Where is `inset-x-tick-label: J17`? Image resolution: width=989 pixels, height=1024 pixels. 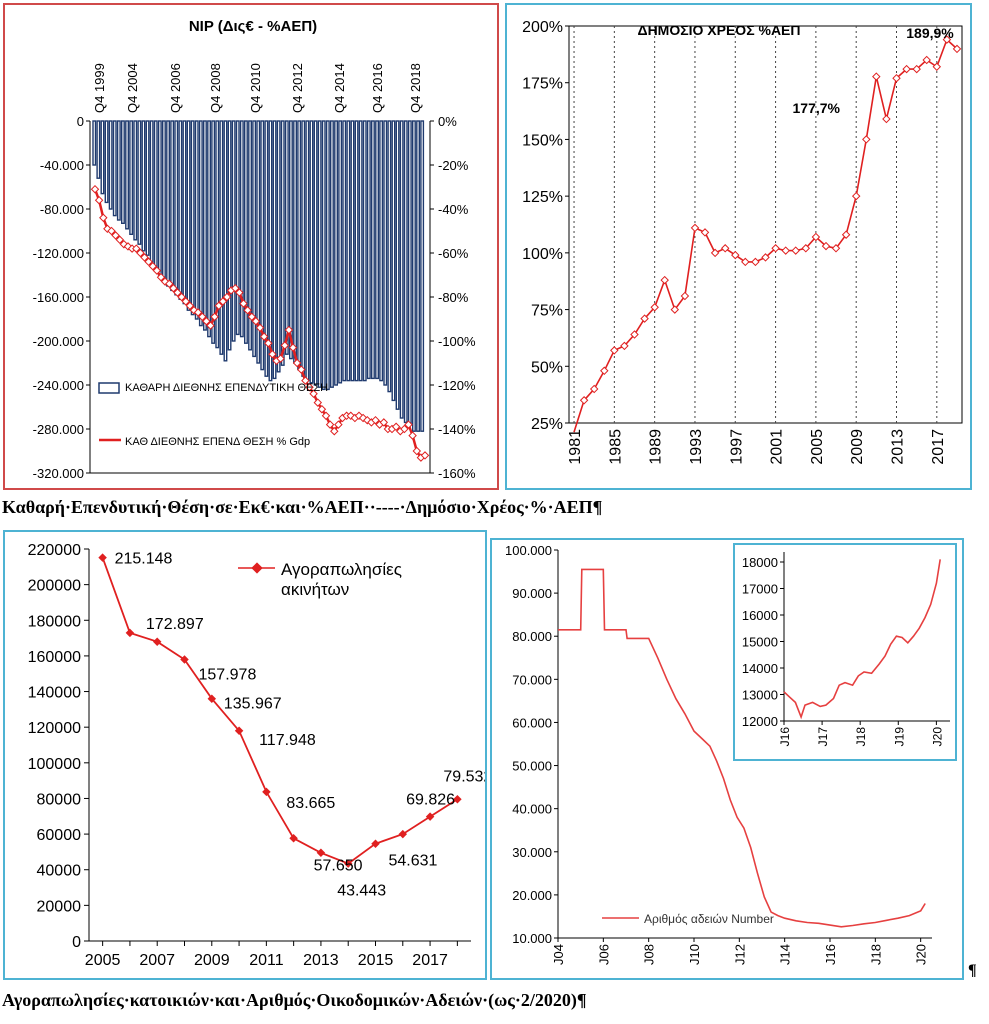
inset-x-tick-label: J17 is located at coordinates (823, 737).